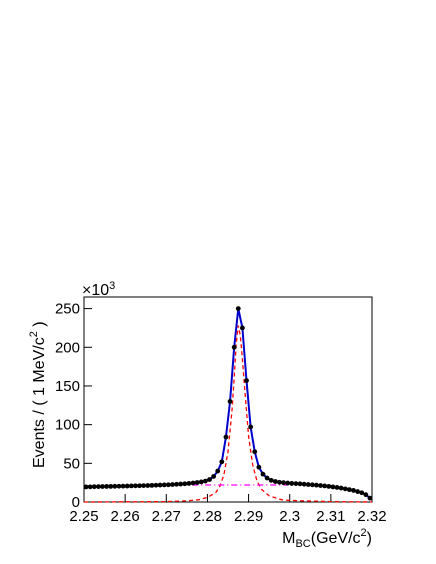 This screenshot has width=436, height=564. I want to click on y-tick-label: 250, so click(67, 309).